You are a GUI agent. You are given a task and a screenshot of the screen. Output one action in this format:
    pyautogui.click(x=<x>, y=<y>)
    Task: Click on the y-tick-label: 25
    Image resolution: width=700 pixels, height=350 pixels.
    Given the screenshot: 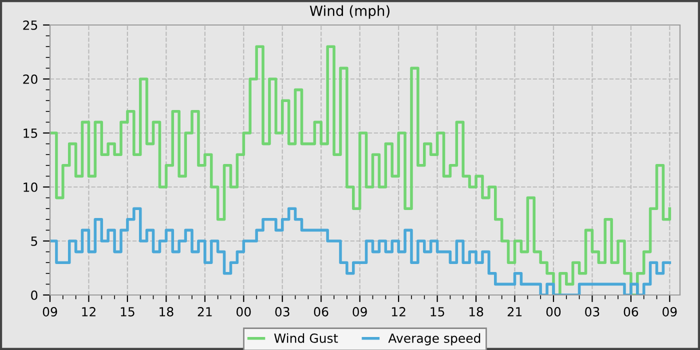 What is the action you would take?
    pyautogui.click(x=30, y=25)
    